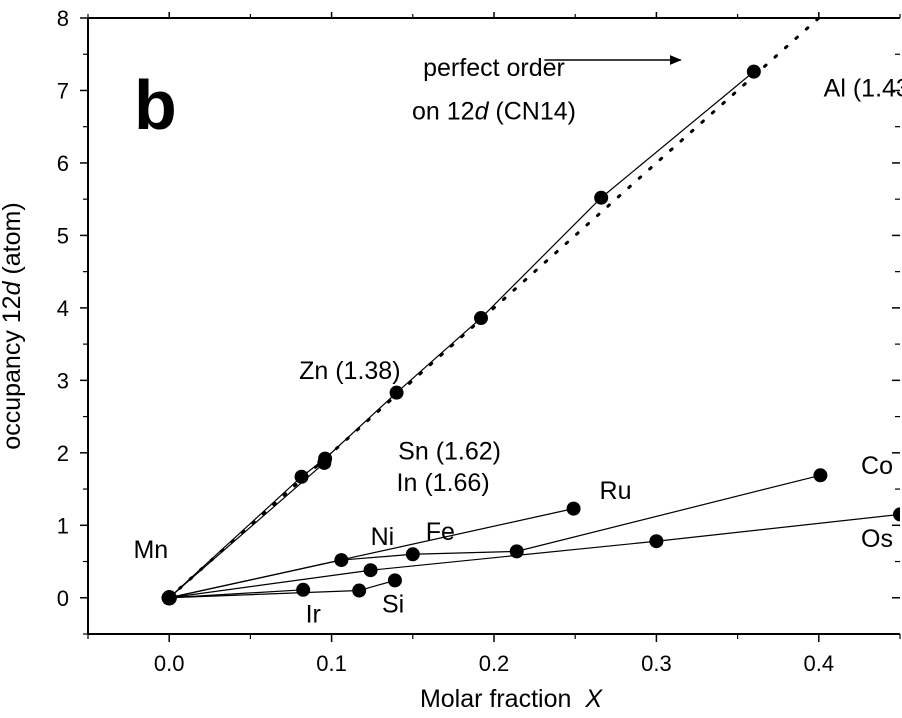  What do you see at coordinates (532, 111) in the screenshot?
I see `annotation-label-part: (CN14)` at bounding box center [532, 111].